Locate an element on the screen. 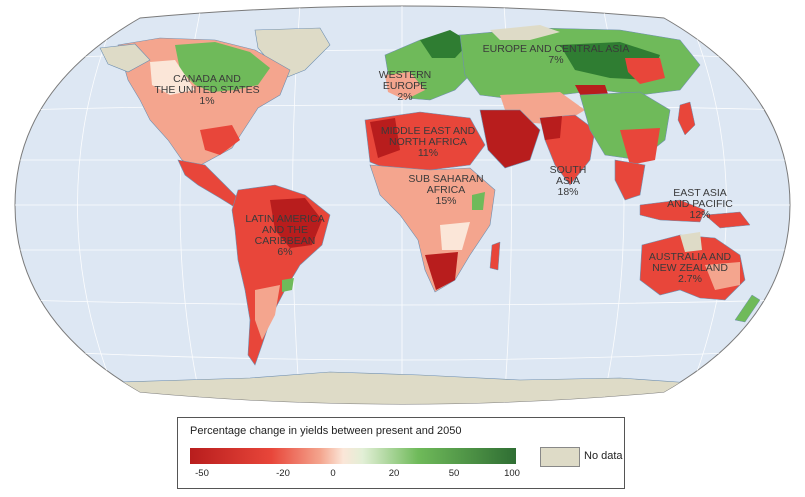 Image resolution: width=805 pixels, height=497 pixels. tick-label-100: 100 is located at coordinates (512, 473).